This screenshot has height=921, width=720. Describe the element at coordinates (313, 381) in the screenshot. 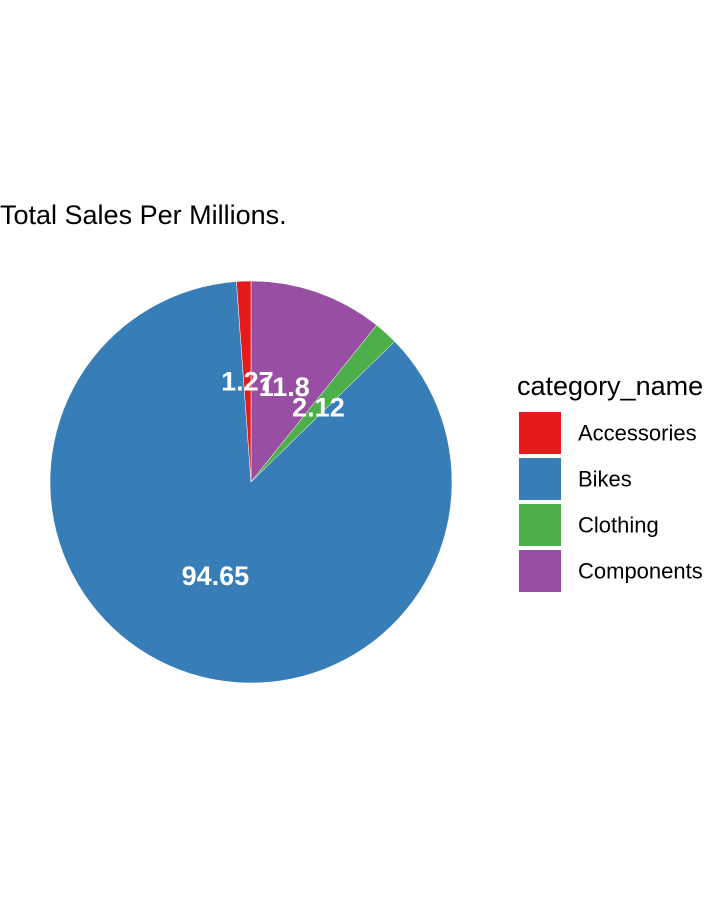

I see `pie-slice-components` at that location.